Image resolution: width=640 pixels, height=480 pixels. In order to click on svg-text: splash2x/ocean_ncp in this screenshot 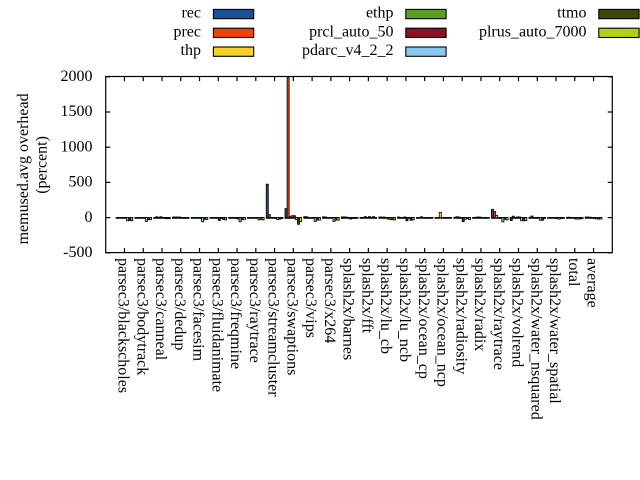, I will do `click(442, 322)`.